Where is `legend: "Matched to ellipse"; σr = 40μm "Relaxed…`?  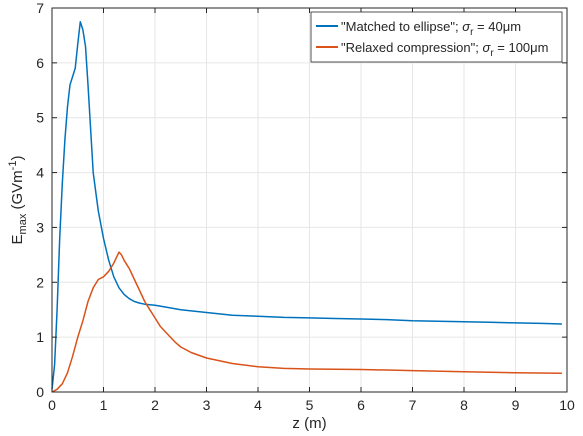
legend: "Matched to ellipse"; σr = 40μm "Relaxed… is located at coordinates (436, 37).